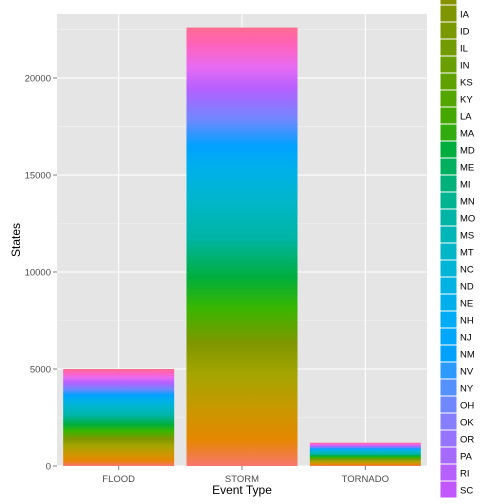  Describe the element at coordinates (466, 338) in the screenshot. I see `legend-label: NJ` at that location.